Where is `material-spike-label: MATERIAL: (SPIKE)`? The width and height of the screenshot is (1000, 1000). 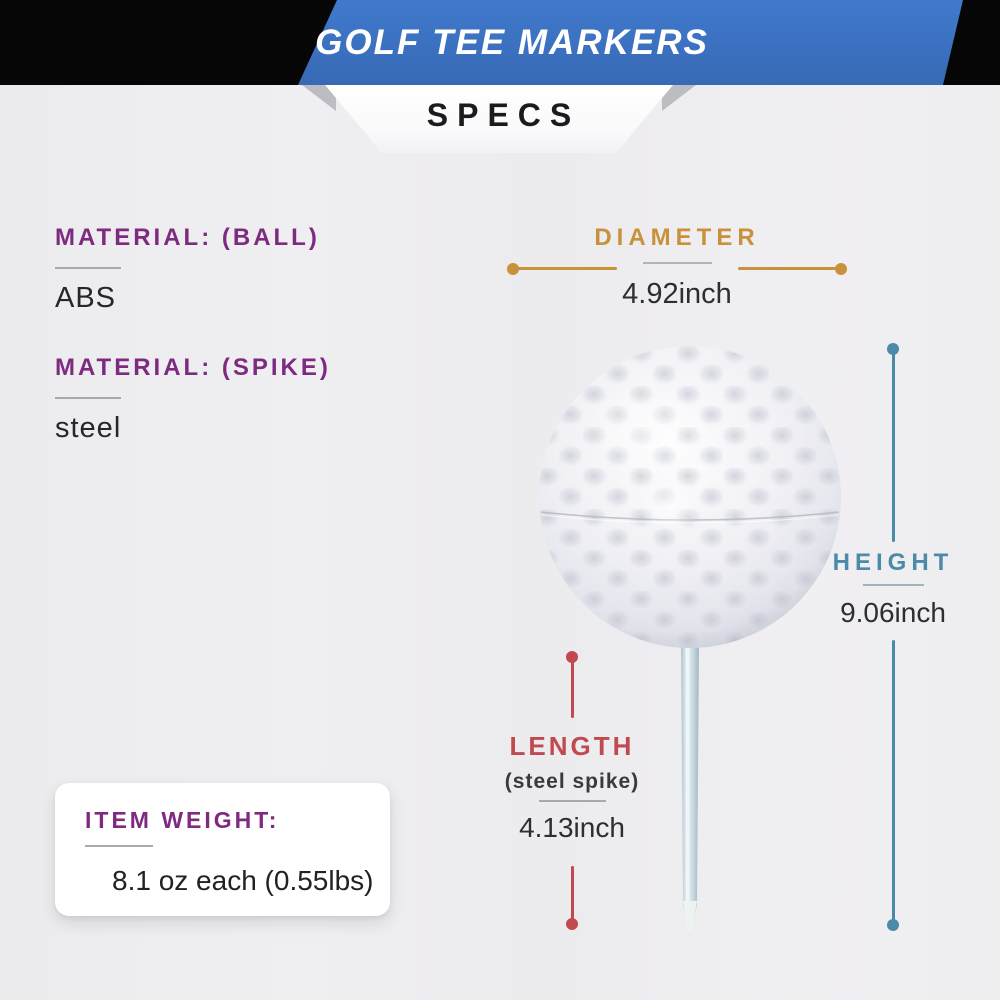 material-spike-label: MATERIAL: (SPIKE) is located at coordinates (193, 367).